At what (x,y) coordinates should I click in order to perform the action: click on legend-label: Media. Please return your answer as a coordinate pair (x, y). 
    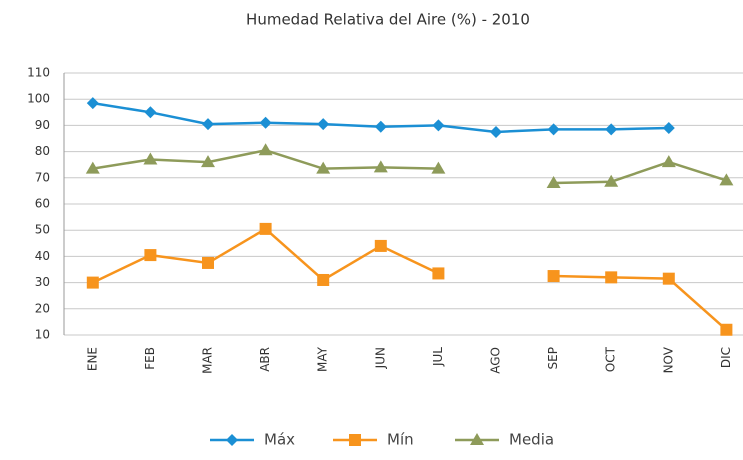
    Looking at the image, I should click on (531, 440).